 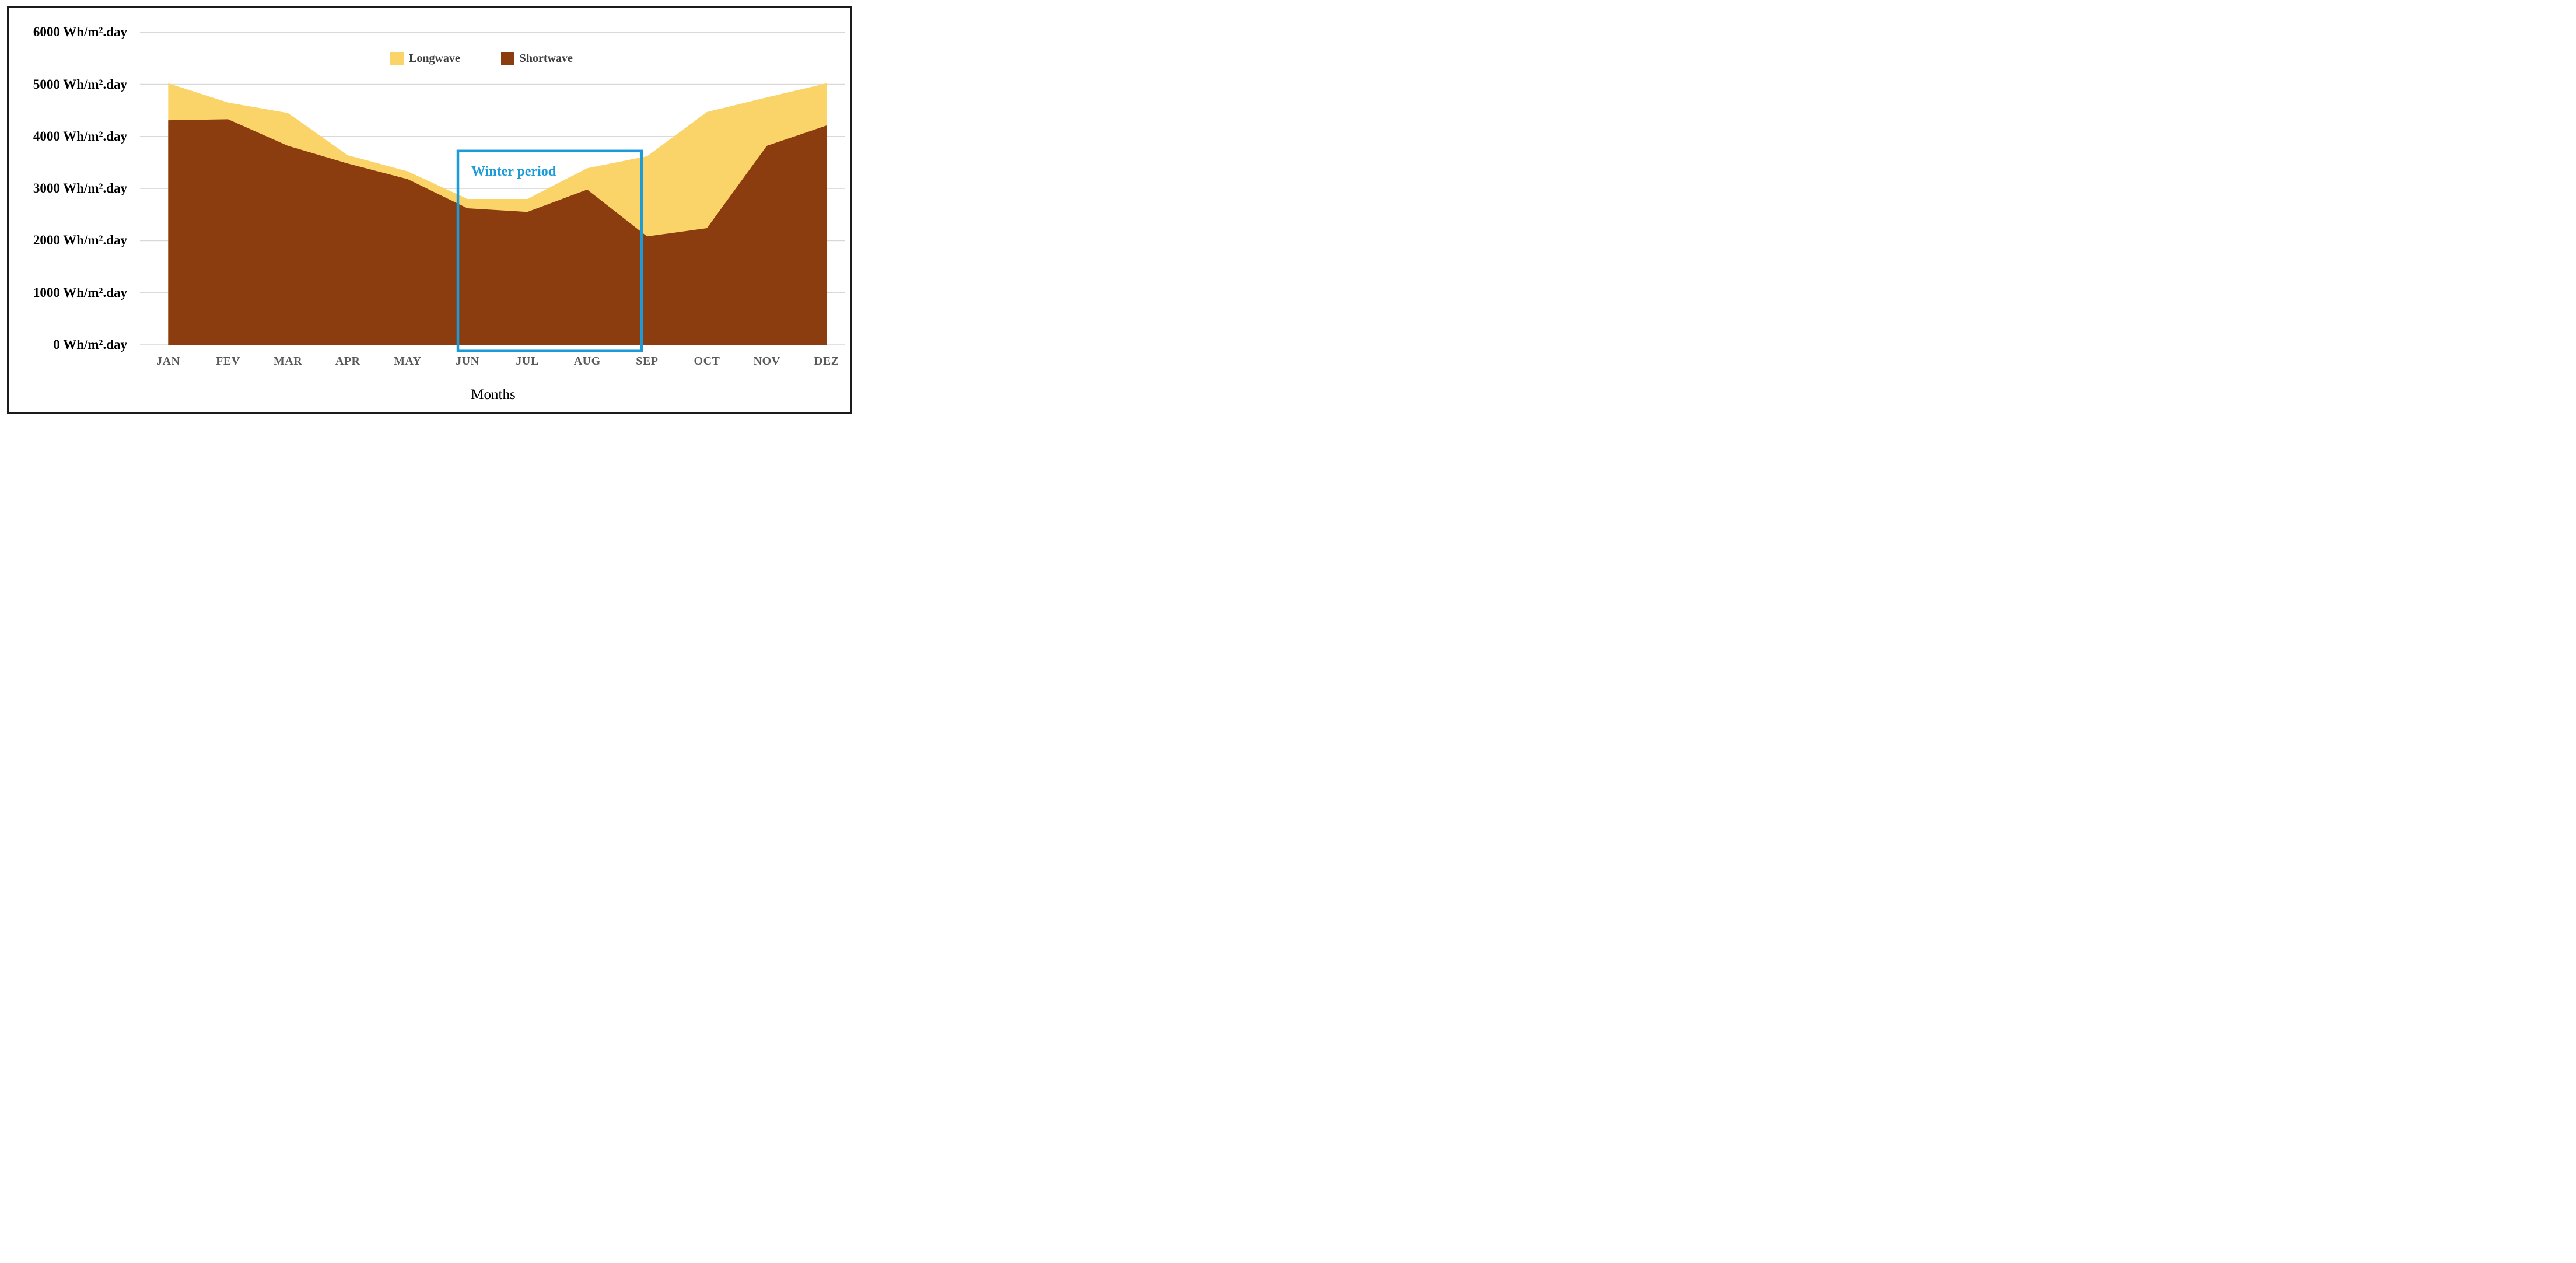 I want to click on x-axis-tick-label-aug: AUG, so click(x=587, y=361).